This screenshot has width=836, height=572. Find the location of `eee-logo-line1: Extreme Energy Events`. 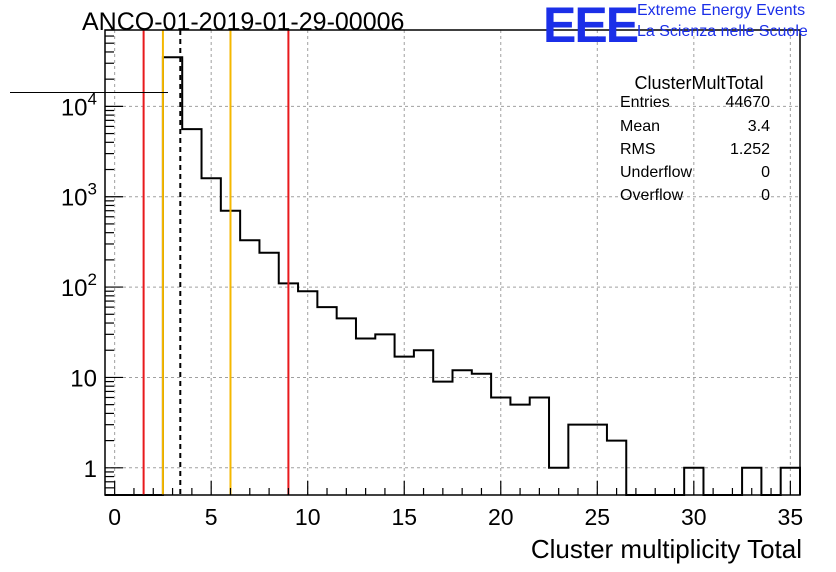

eee-logo-line1: Extreme Energy Events is located at coordinates (721, 10).